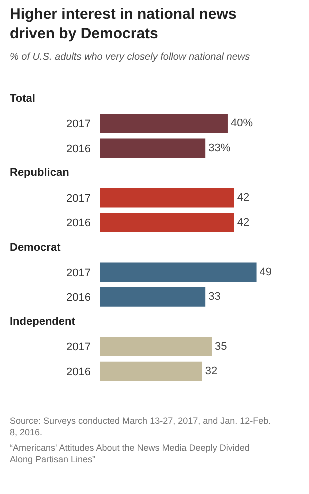 This screenshot has height=494, width=309. I want to click on data-label: 32, so click(211, 372).